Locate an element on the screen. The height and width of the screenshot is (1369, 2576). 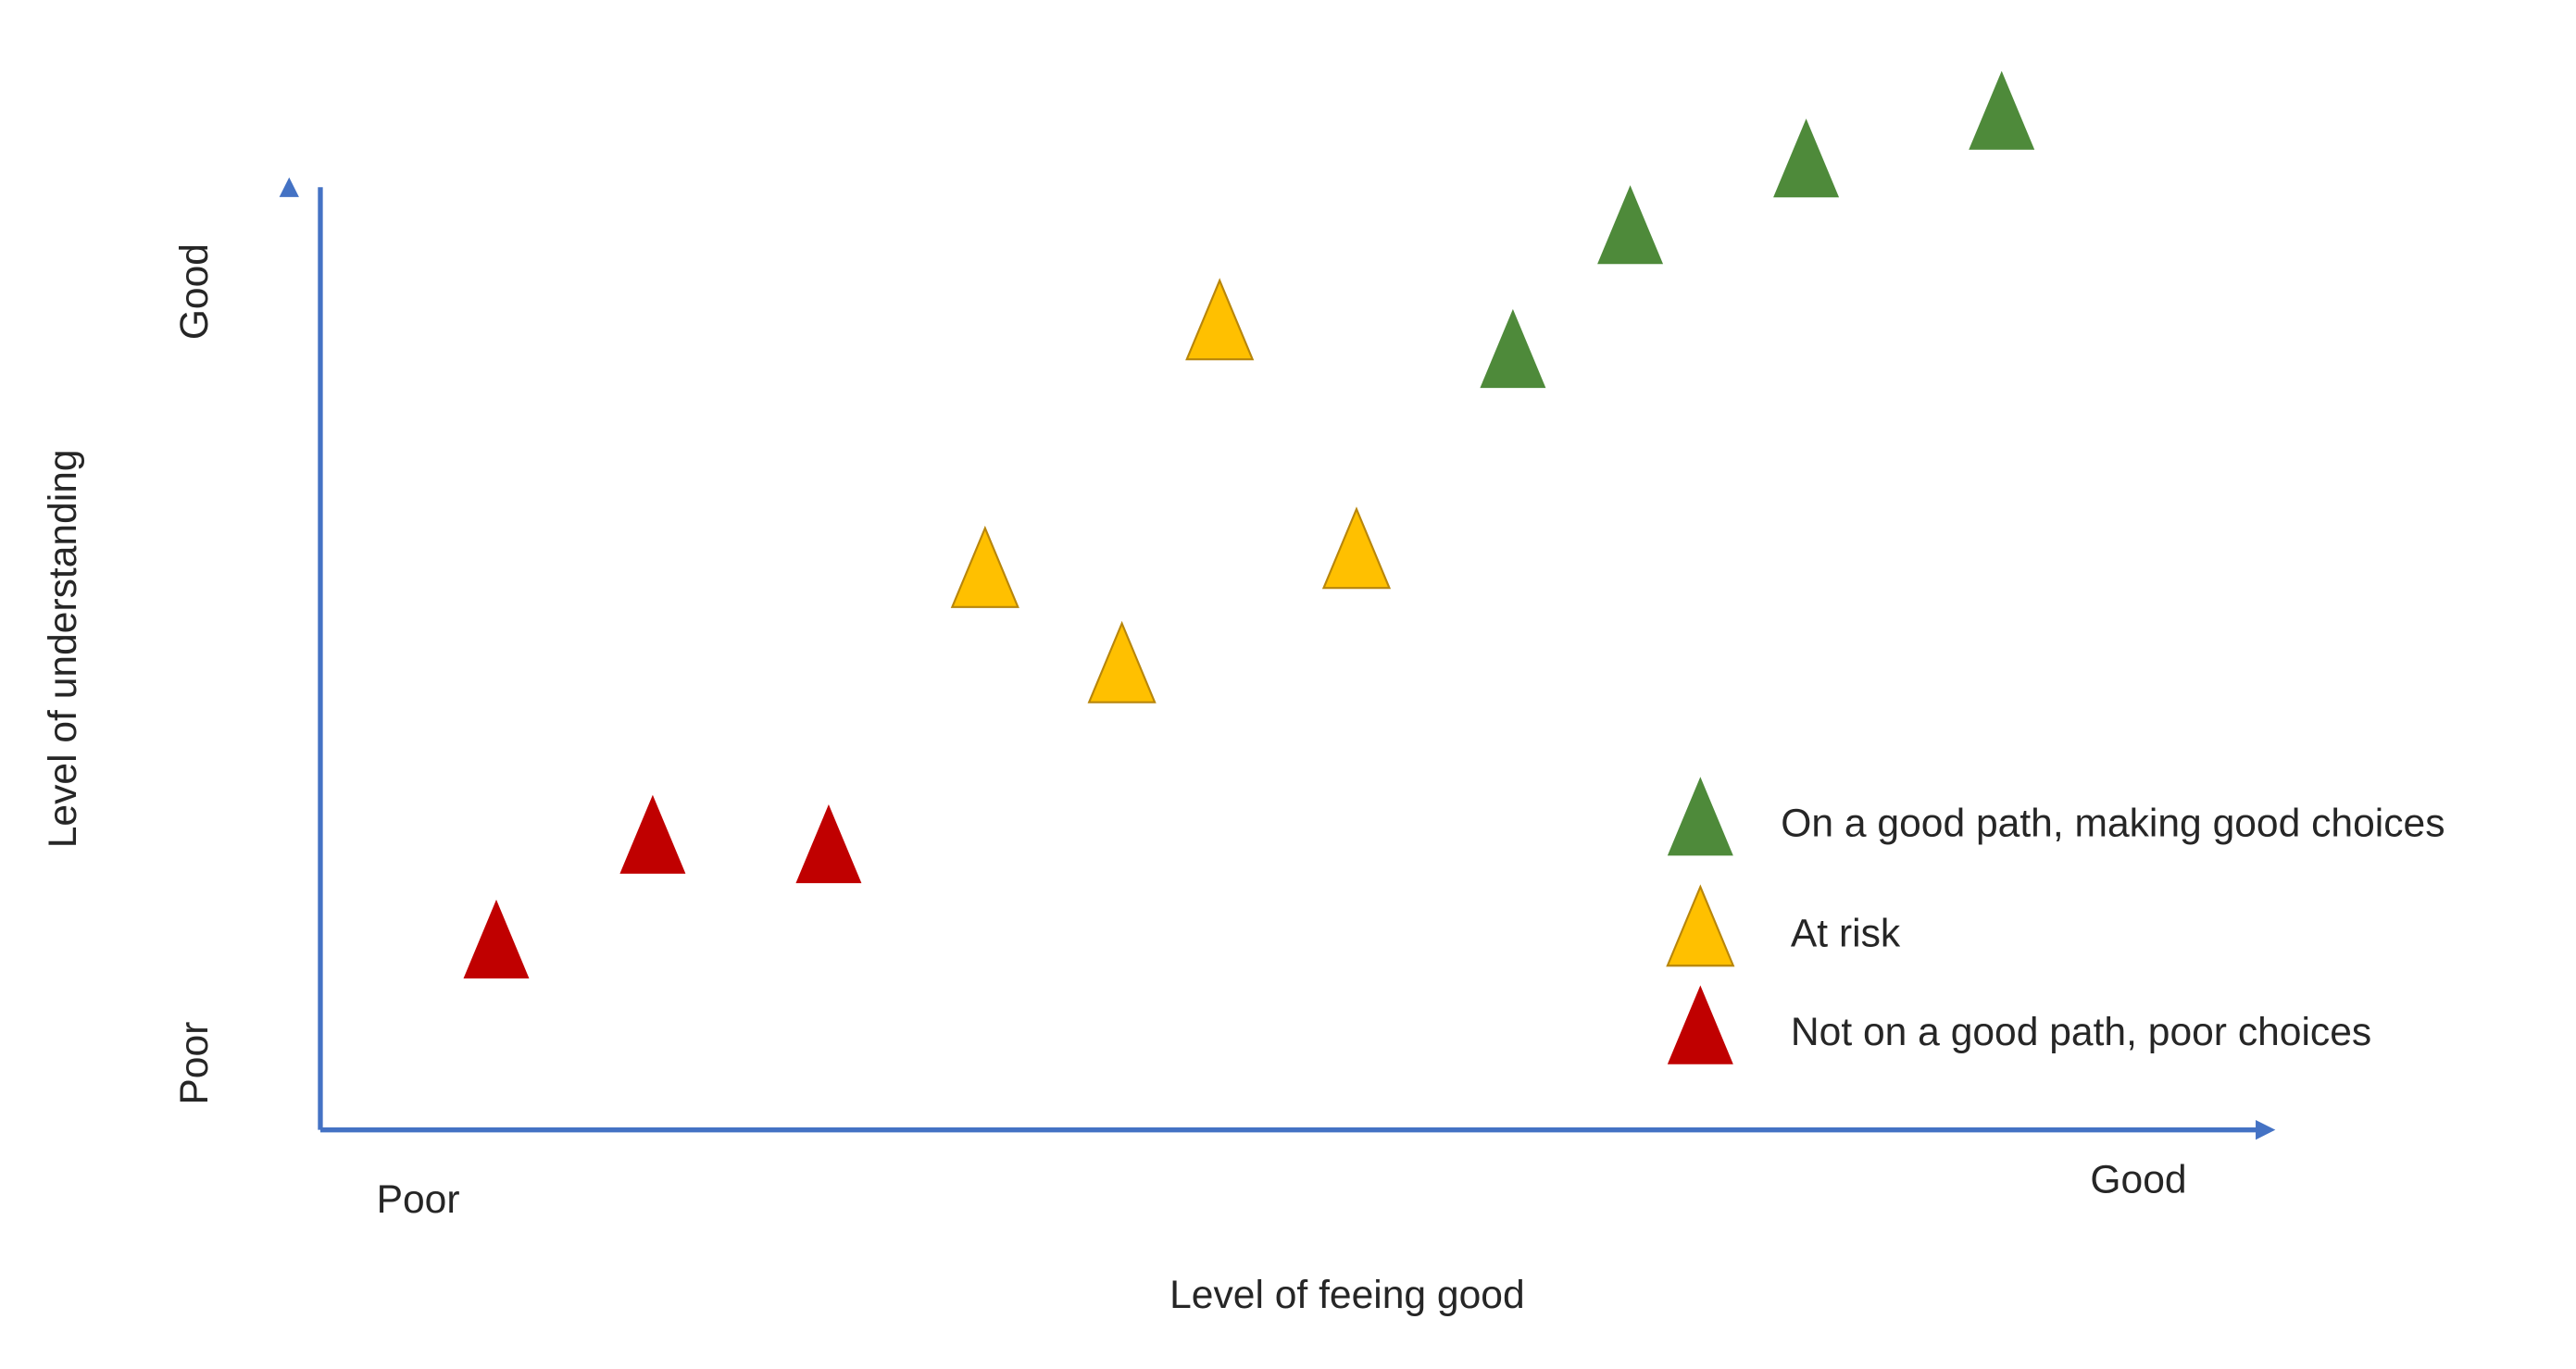
y-axis-arrow is located at coordinates (289, 187).